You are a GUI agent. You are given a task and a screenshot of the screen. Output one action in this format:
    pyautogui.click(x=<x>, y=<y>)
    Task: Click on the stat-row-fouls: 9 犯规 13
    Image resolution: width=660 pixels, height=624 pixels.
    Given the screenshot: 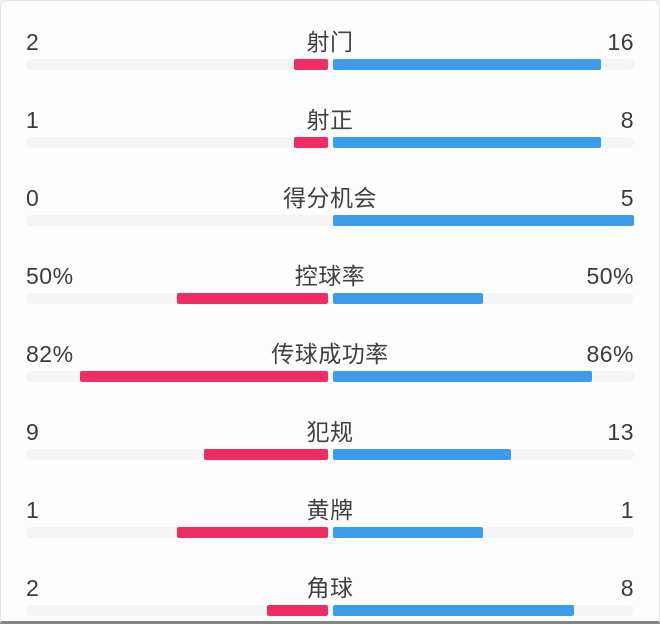 What is the action you would take?
    pyautogui.click(x=330, y=430)
    